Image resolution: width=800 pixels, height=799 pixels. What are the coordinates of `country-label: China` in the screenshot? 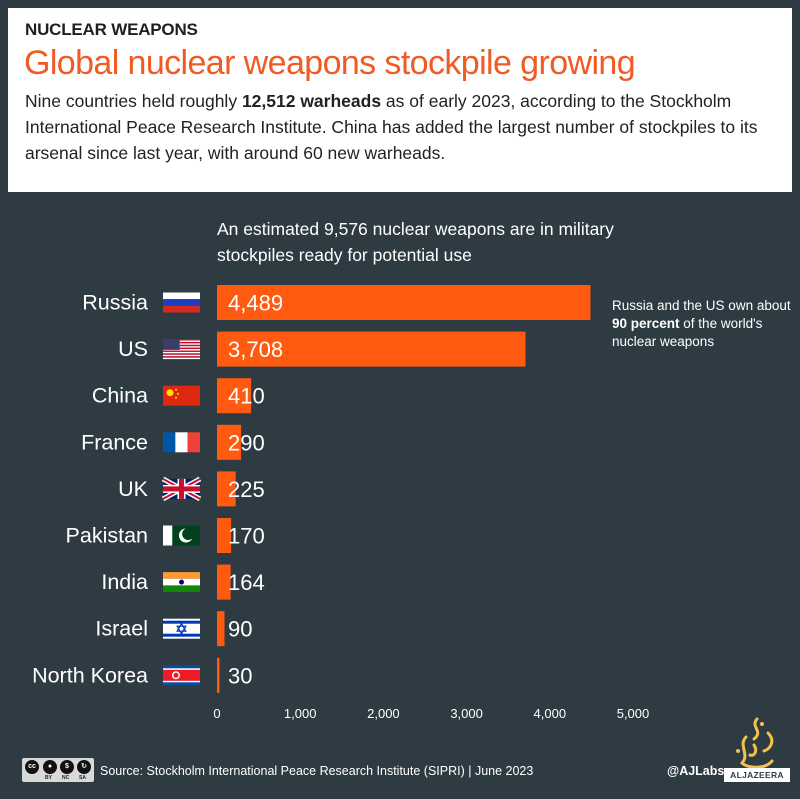 It's located at (120, 396).